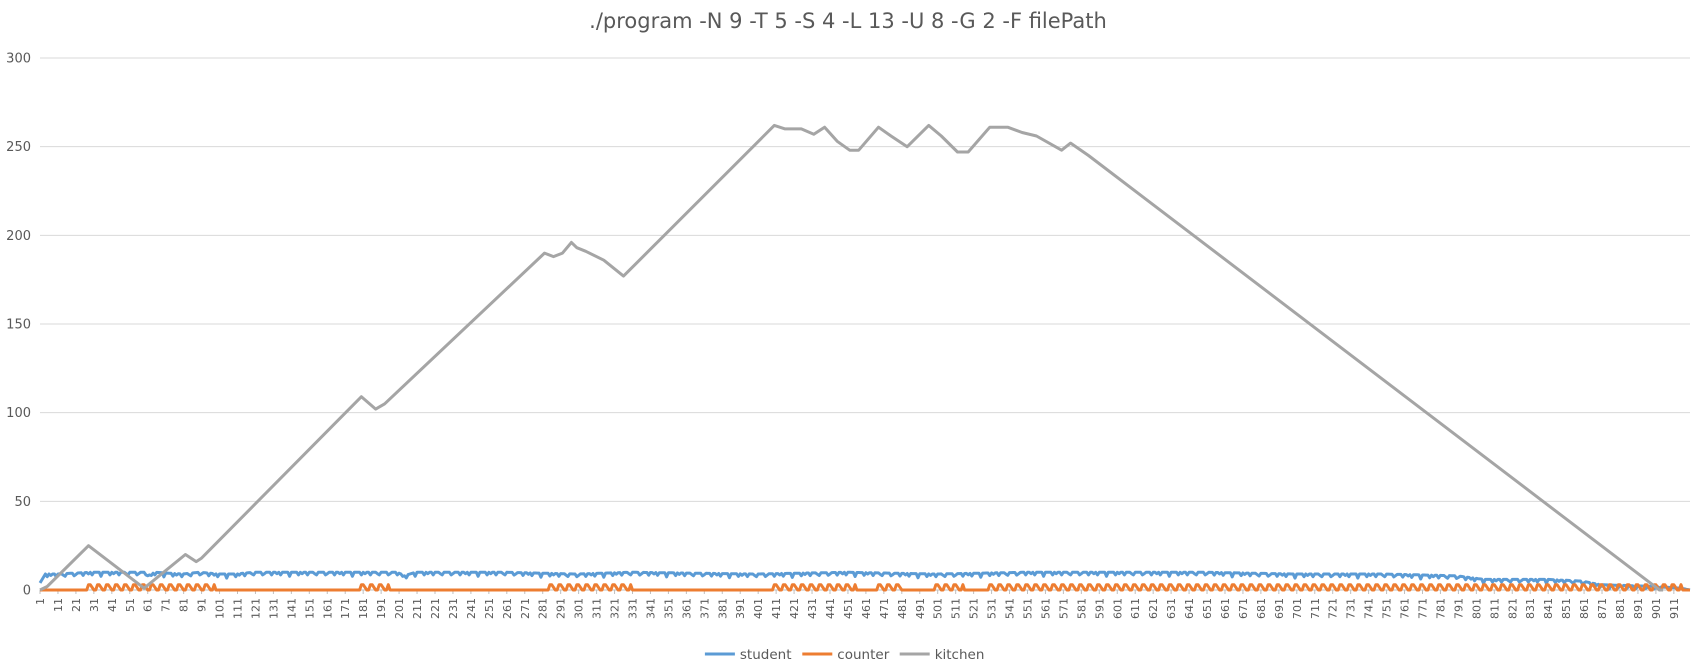  What do you see at coordinates (148, 605) in the screenshot?
I see `x-tick-label: 61` at bounding box center [148, 605].